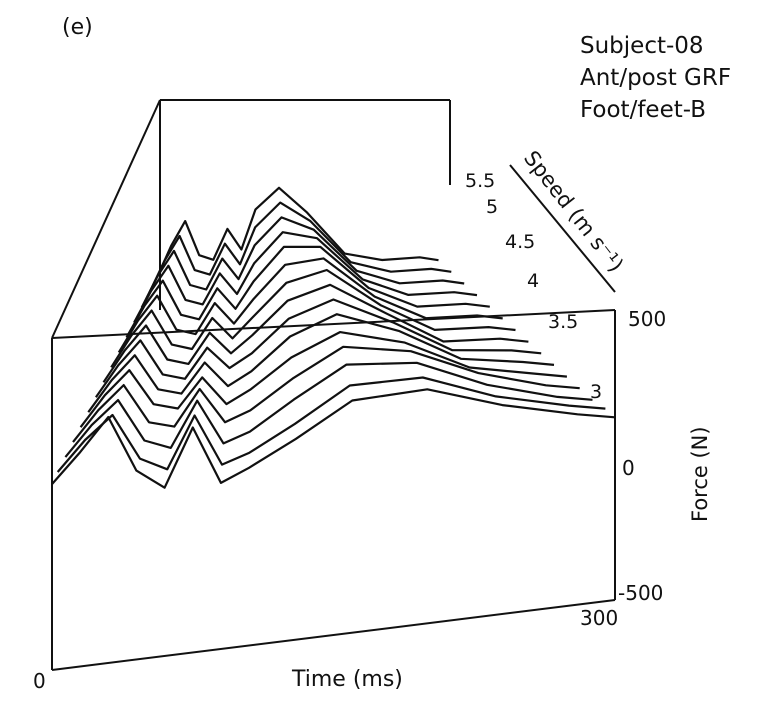 This screenshot has width=768, height=707. I want to click on speed-axis-label: Speed (m s⁻¹), so click(573, 211).